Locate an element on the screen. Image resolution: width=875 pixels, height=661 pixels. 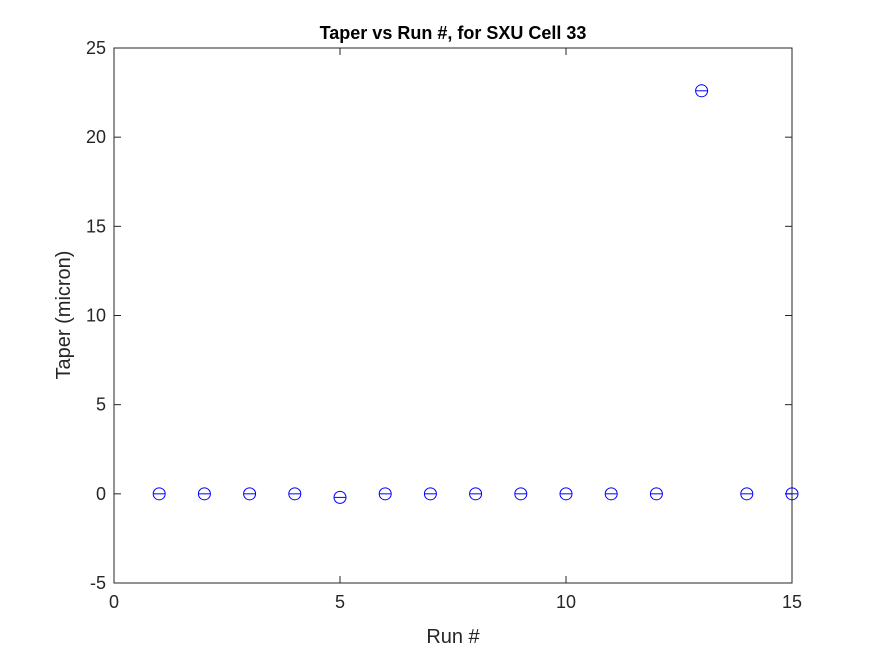
y-axis-label: Taper (micron) is located at coordinates (64, 315).